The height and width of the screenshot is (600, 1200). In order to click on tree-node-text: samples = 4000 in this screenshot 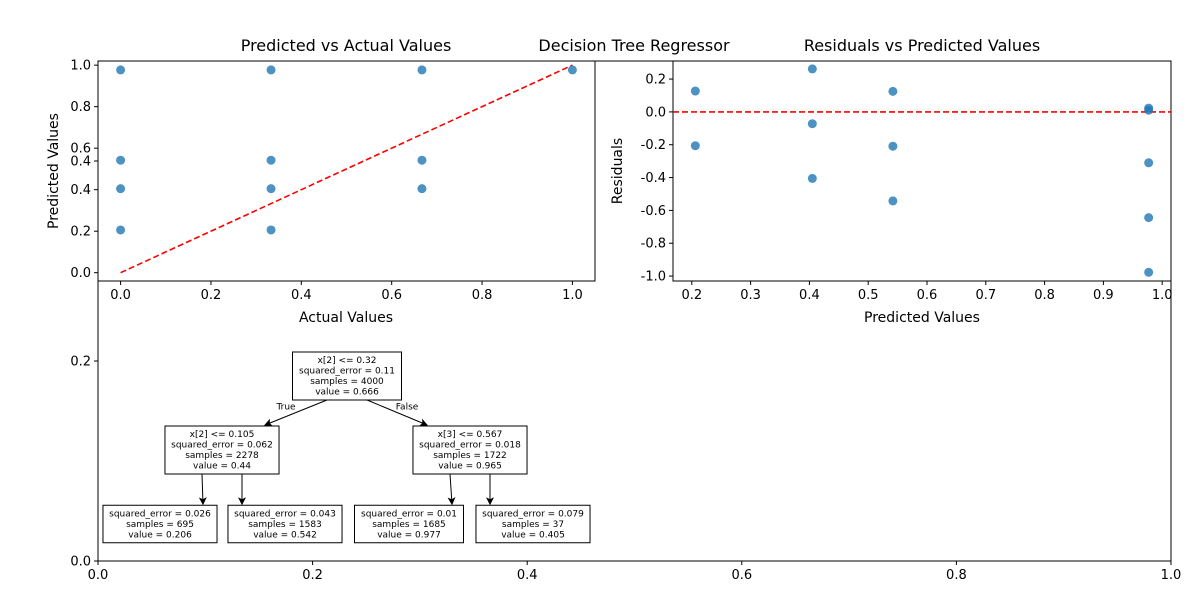, I will do `click(347, 382)`.